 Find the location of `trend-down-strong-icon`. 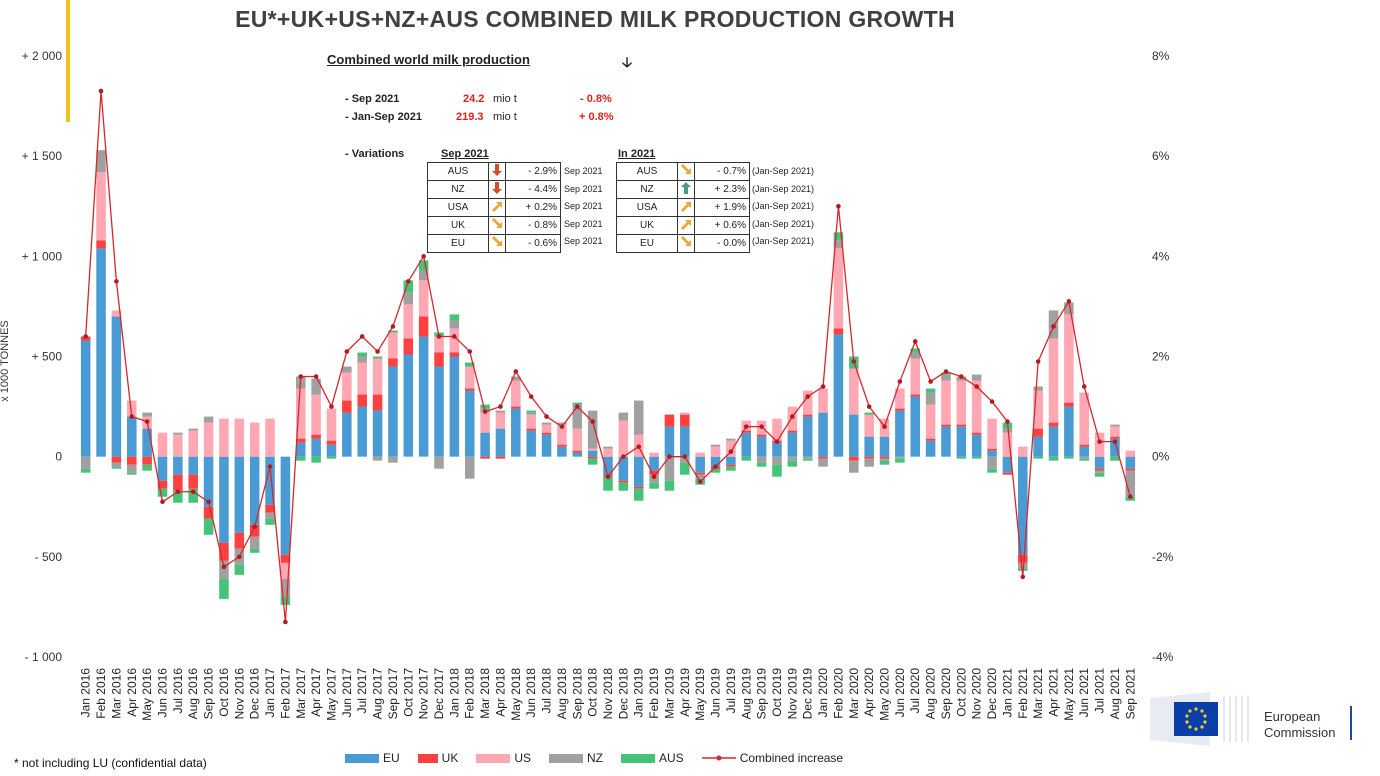

trend-down-strong-icon is located at coordinates (497, 171).